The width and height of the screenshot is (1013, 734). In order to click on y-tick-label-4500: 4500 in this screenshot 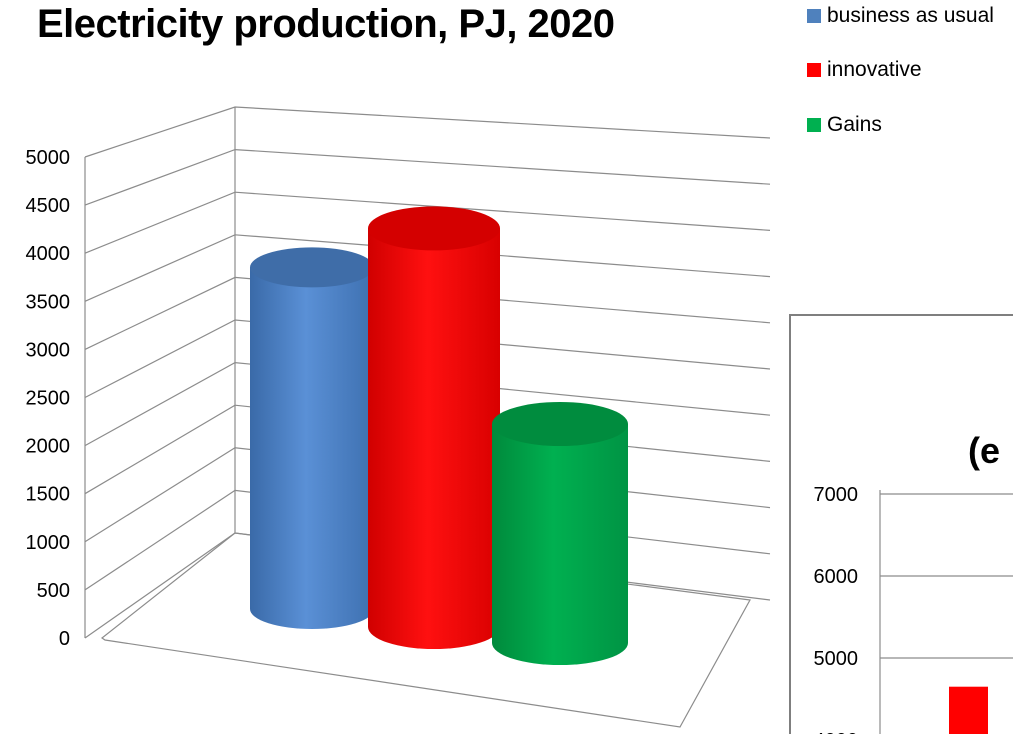, I will do `click(48, 206)`.